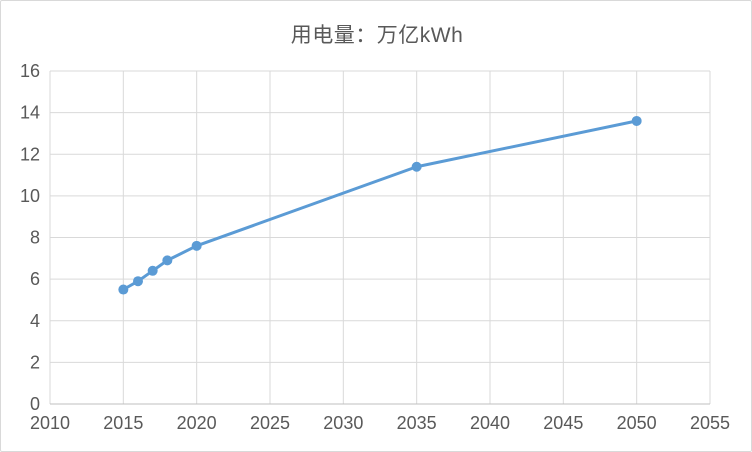  I want to click on x-axis-tick-label: 2020, so click(197, 423).